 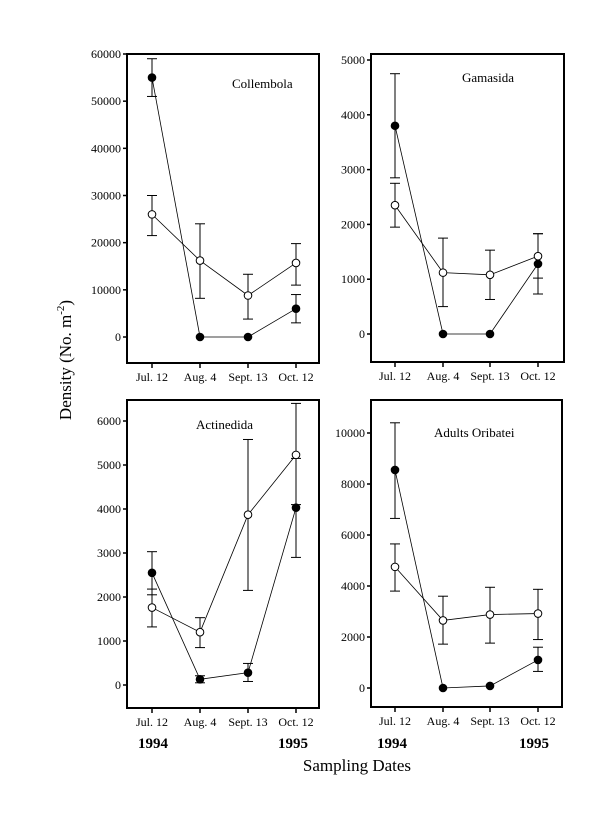 I want to click on y-axis-title-main: Density (No. m, so click(x=65, y=367).